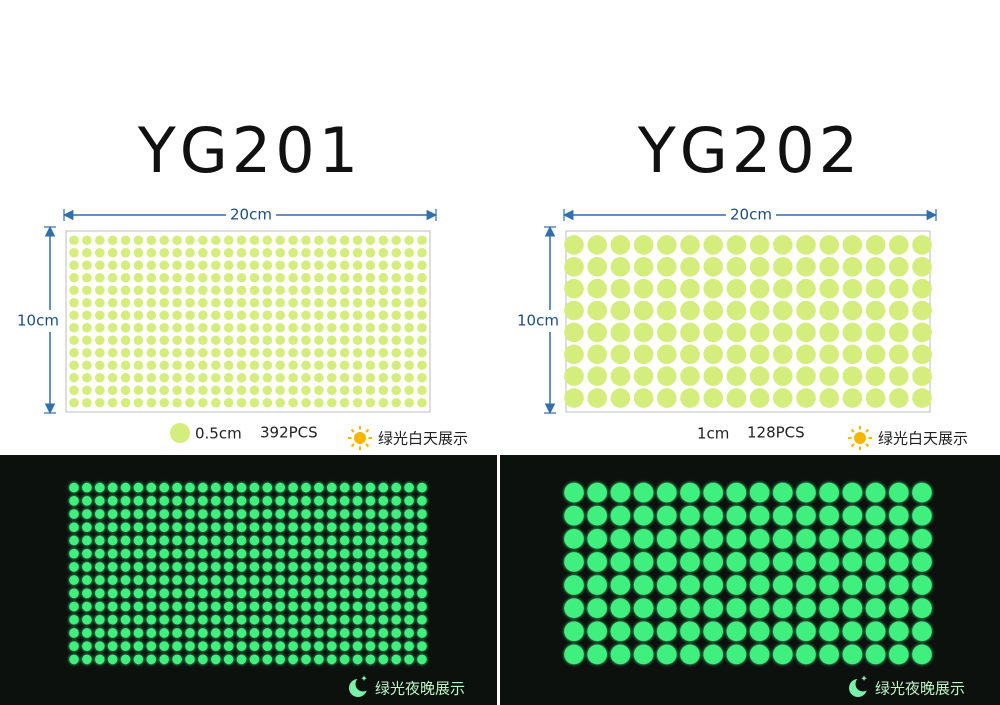  Describe the element at coordinates (860, 438) in the screenshot. I see `sun-icon` at that location.